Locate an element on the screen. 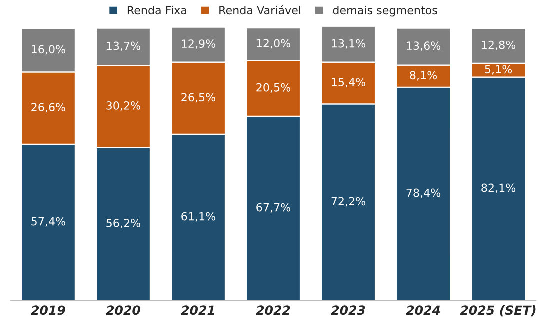  x-tick-label: 2025 (SET) is located at coordinates (498, 311).